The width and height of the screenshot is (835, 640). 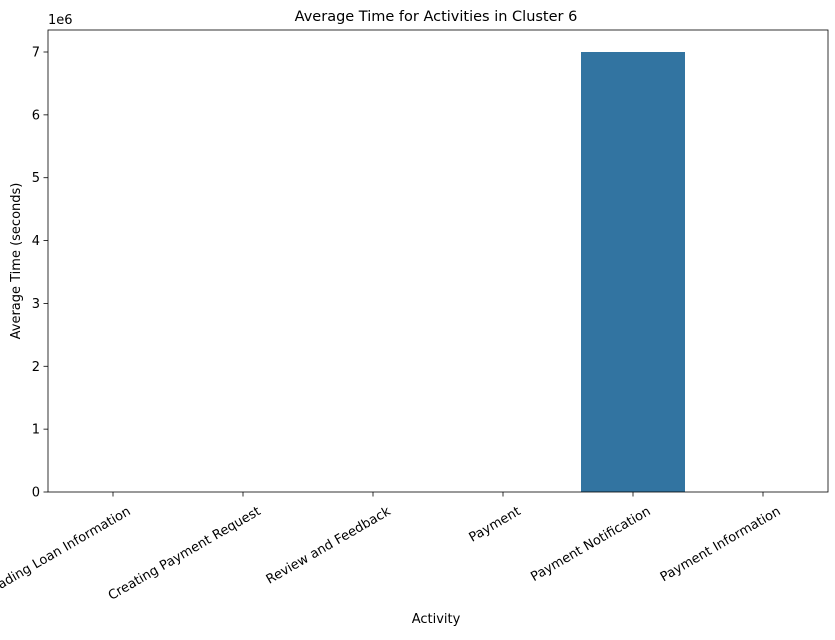 What do you see at coordinates (40, 273) in the screenshot?
I see `y-axis-ticks: 0 1 2 3 4 5 6 7` at bounding box center [40, 273].